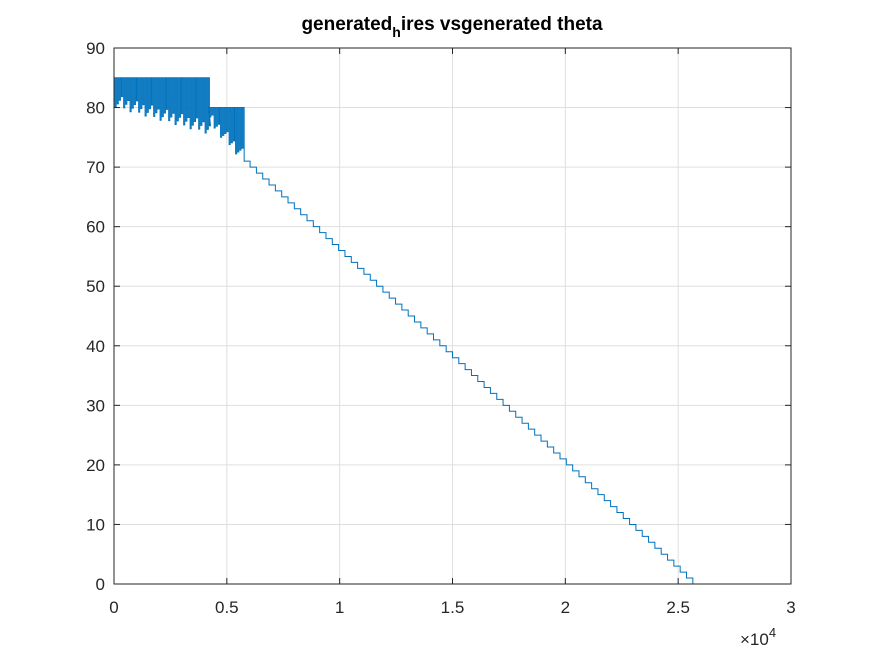 The height and width of the screenshot is (656, 875). What do you see at coordinates (95, 167) in the screenshot?
I see `y-tick-label: 70` at bounding box center [95, 167].